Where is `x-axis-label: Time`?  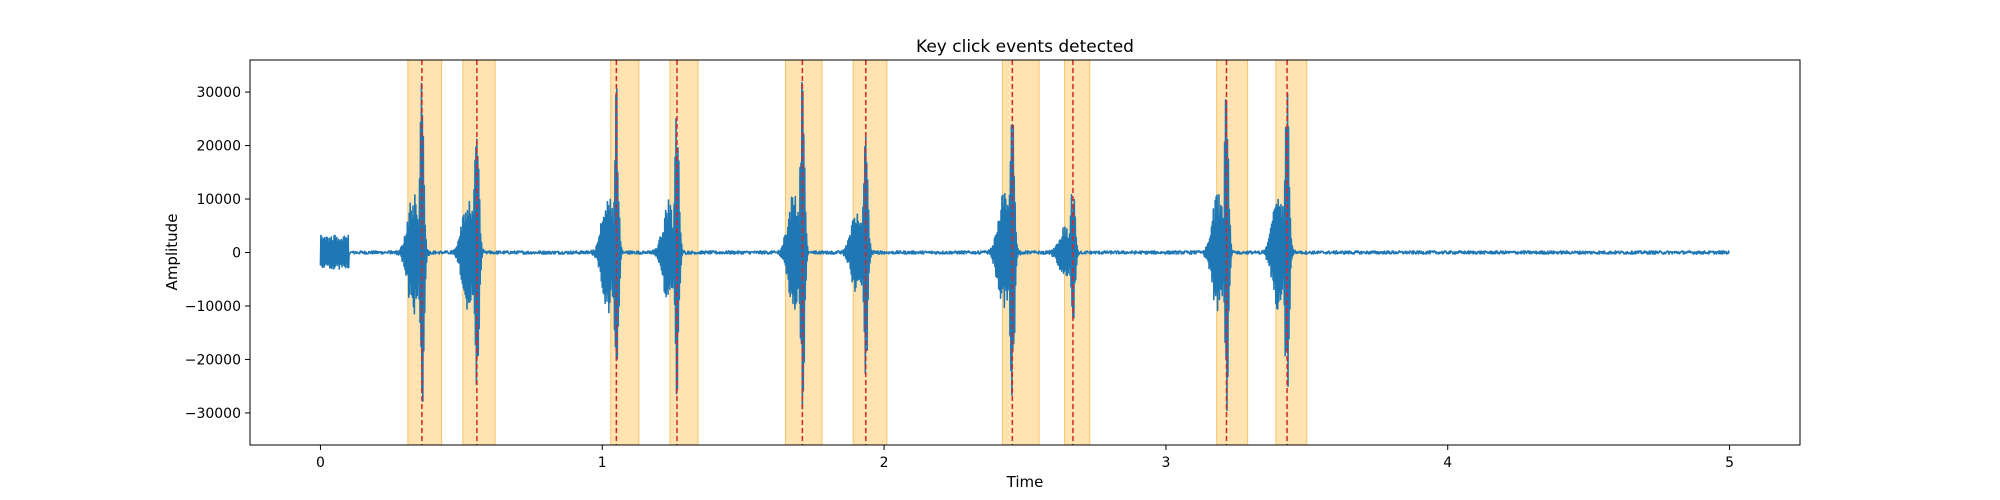
x-axis-label: Time is located at coordinates (1025, 482).